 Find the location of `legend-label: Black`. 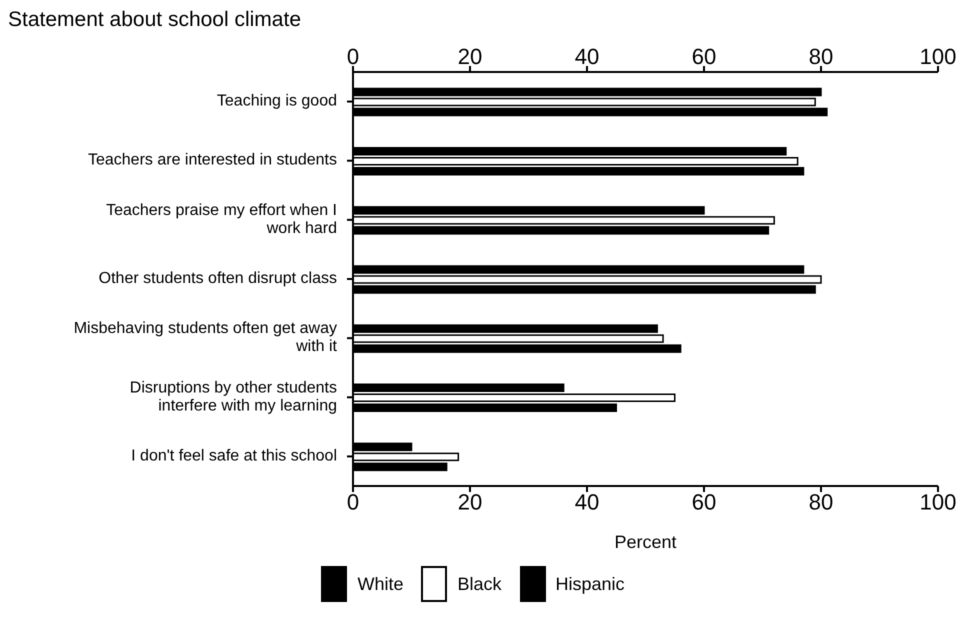

legend-label: Black is located at coordinates (479, 584).